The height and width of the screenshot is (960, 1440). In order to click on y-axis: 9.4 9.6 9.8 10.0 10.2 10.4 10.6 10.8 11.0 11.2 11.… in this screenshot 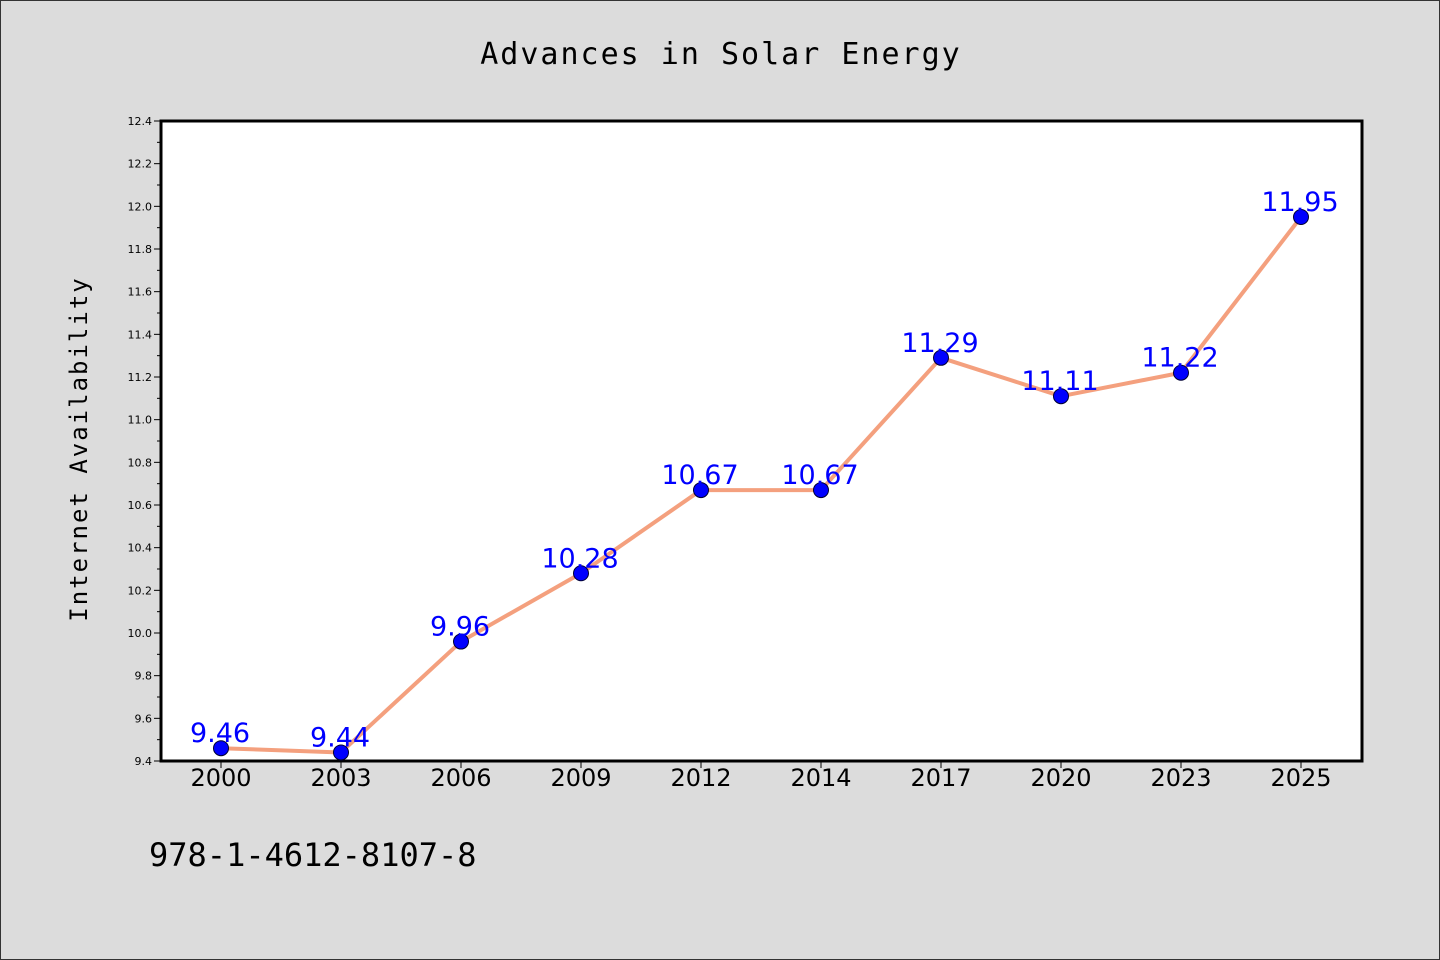, I will do `click(144, 441)`.